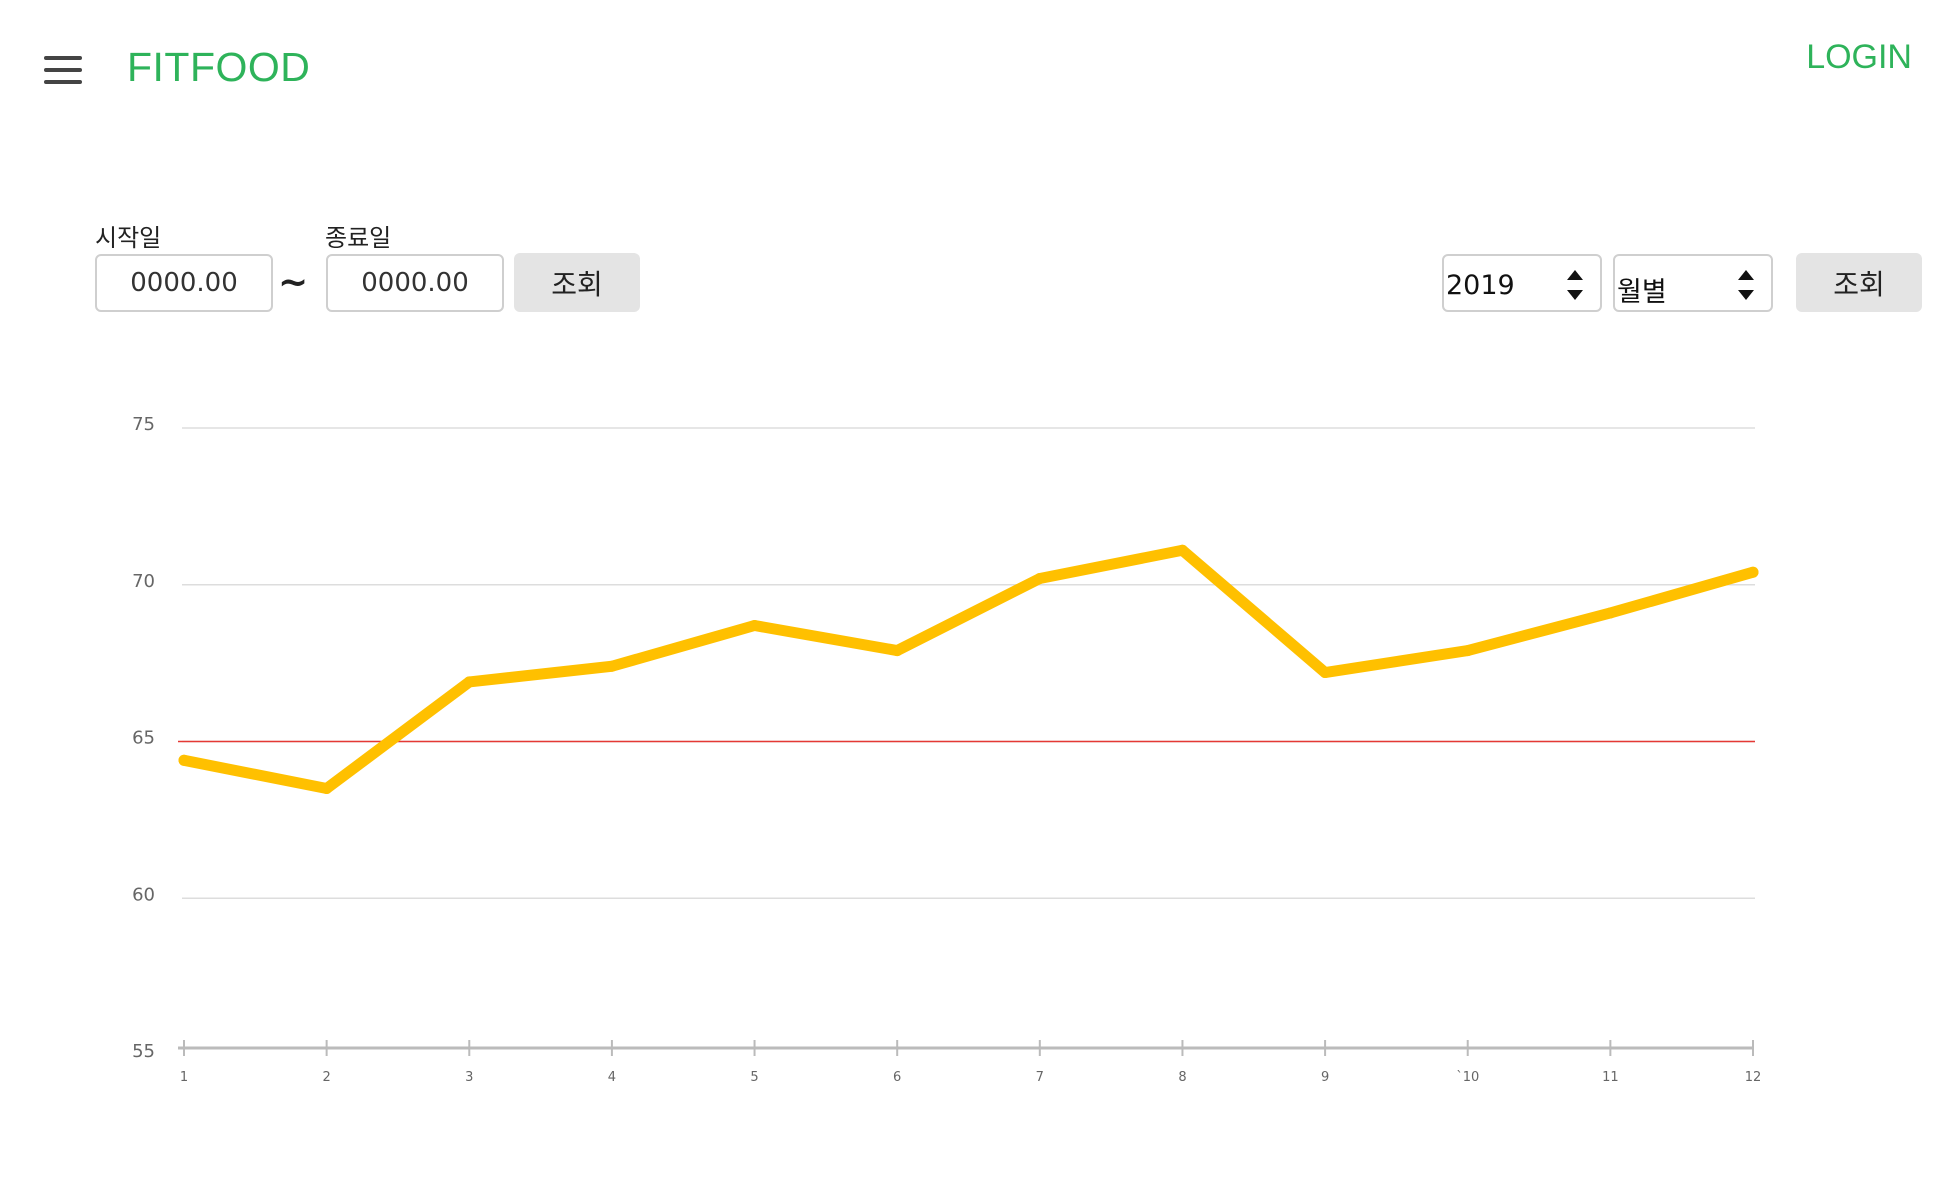  What do you see at coordinates (128, 235) in the screenshot?
I see `start-date-label: 시작일` at bounding box center [128, 235].